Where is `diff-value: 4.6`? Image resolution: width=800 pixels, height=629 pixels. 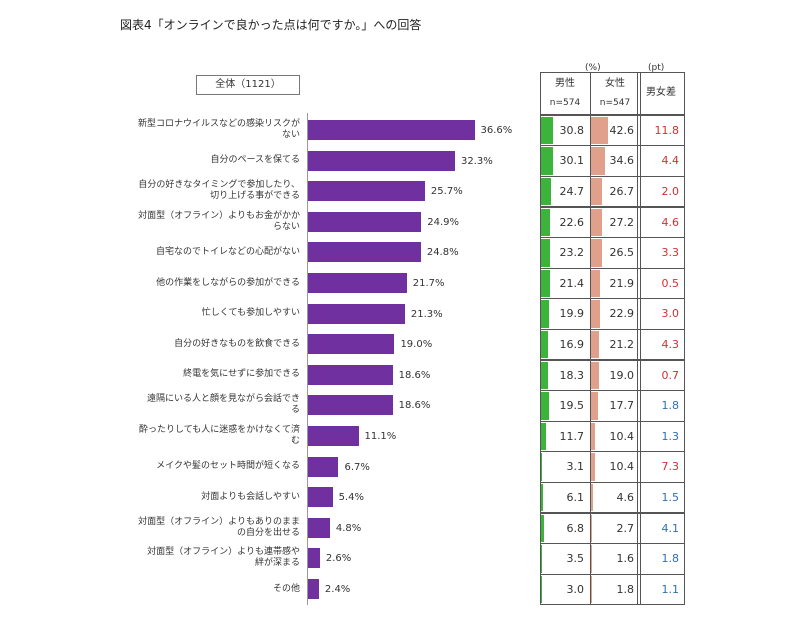
diff-value: 4.6 is located at coordinates (670, 222).